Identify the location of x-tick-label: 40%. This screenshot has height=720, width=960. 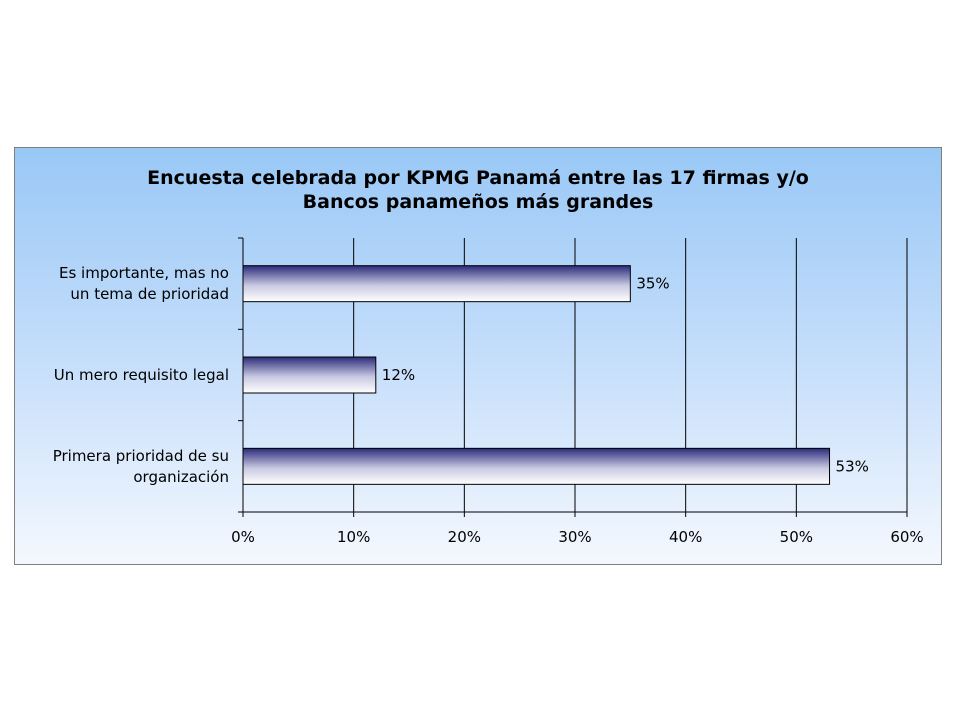
(685, 537).